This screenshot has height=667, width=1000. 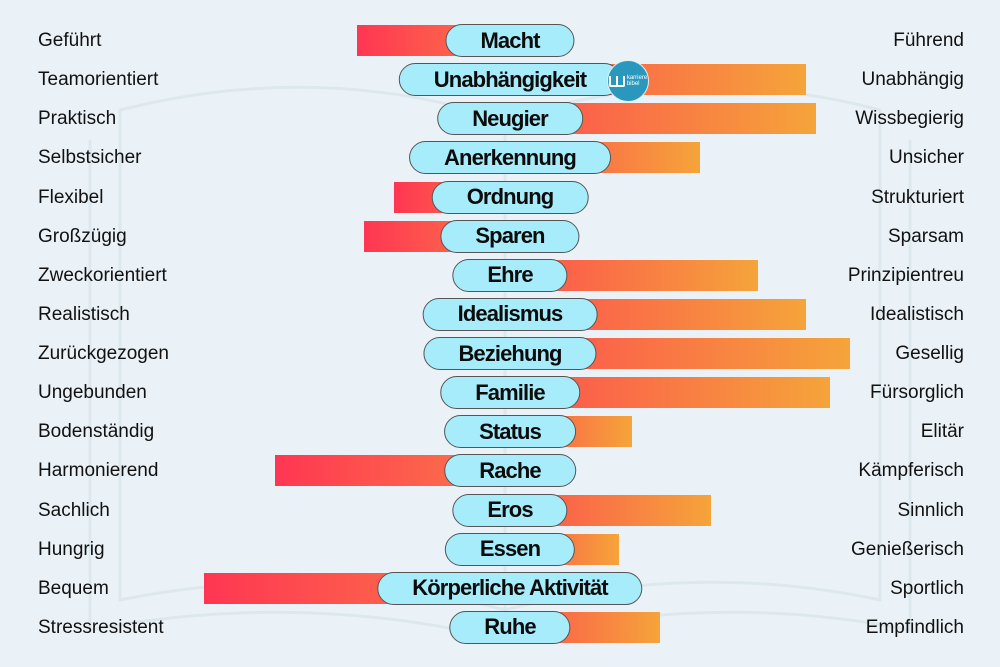 What do you see at coordinates (92, 393) in the screenshot?
I see `left-pole-label: Ungebunden` at bounding box center [92, 393].